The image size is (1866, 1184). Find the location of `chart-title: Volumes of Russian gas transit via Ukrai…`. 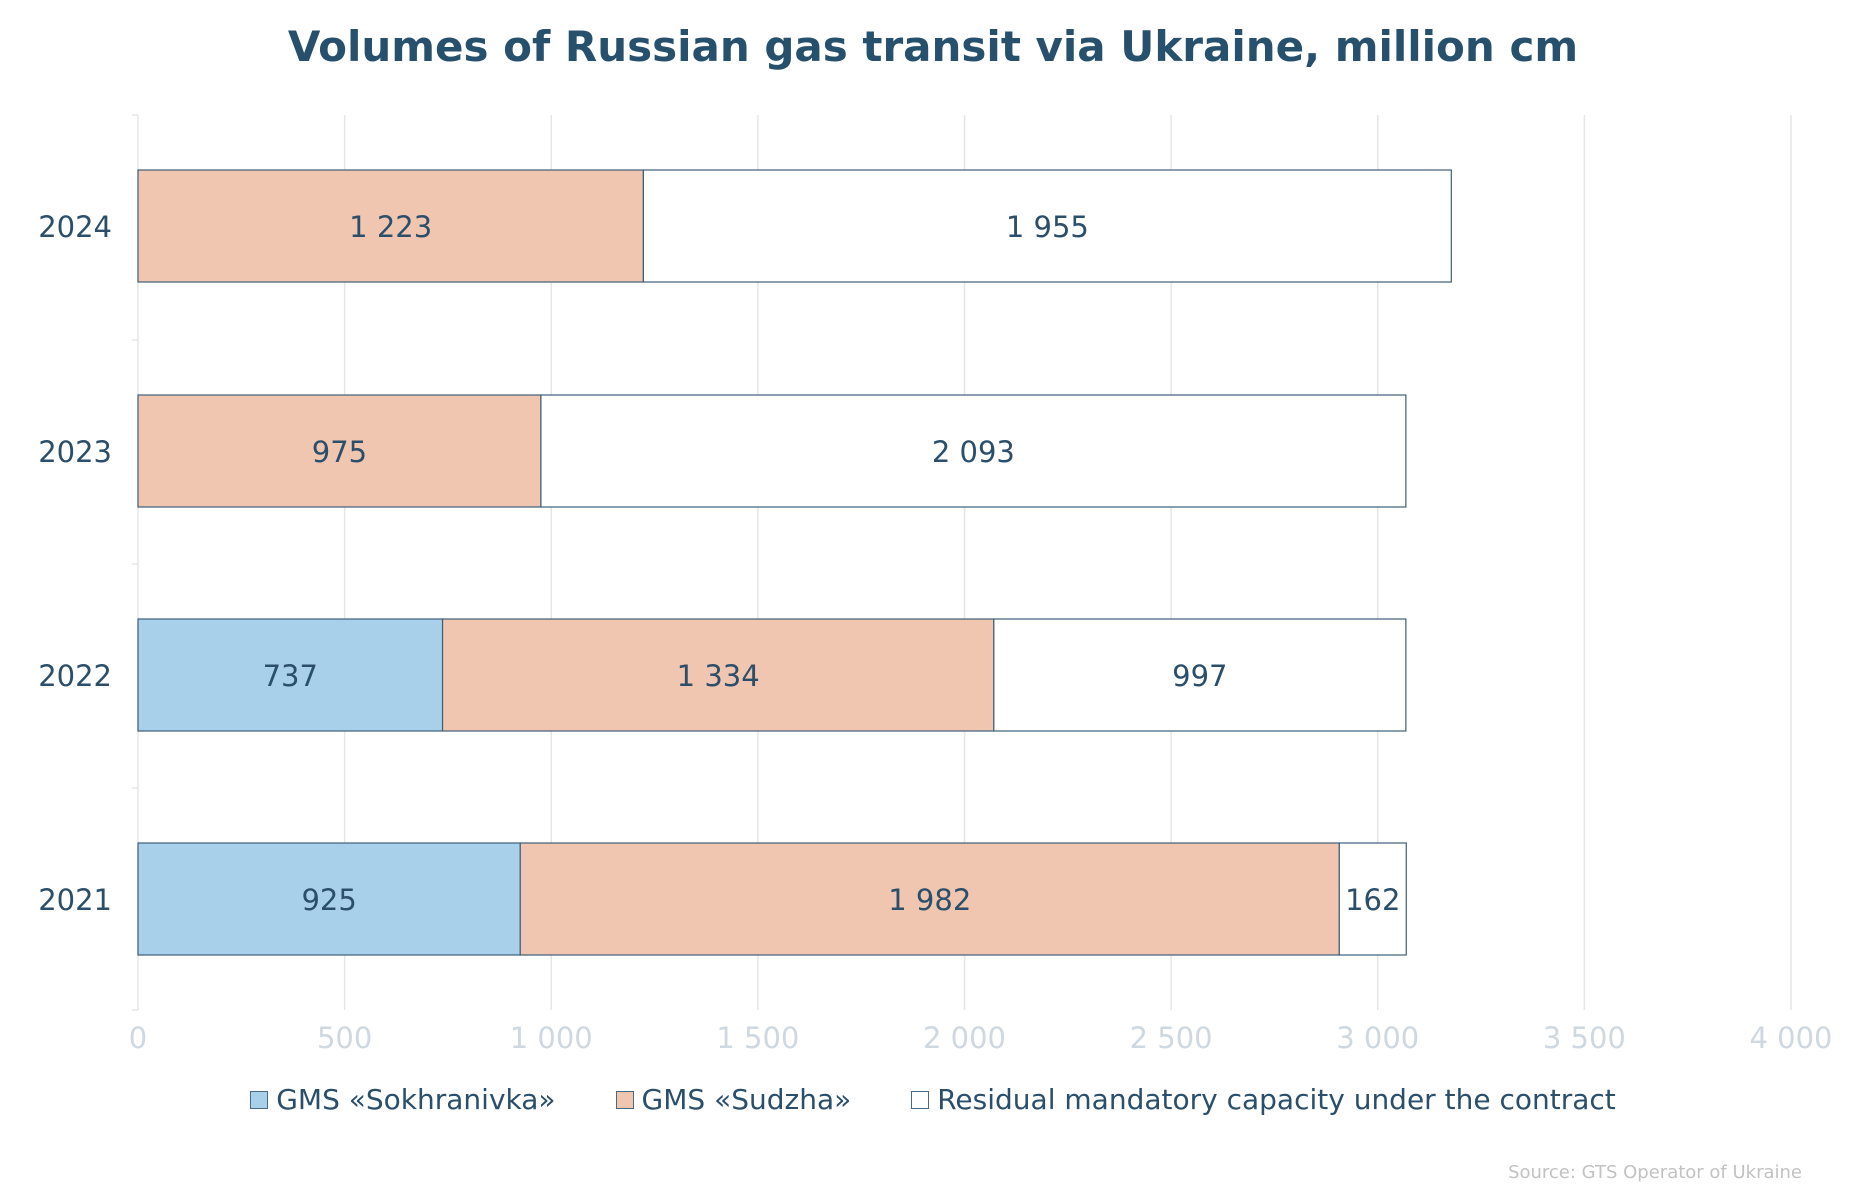

chart-title: Volumes of Russian gas transit via Ukrai… is located at coordinates (933, 46).